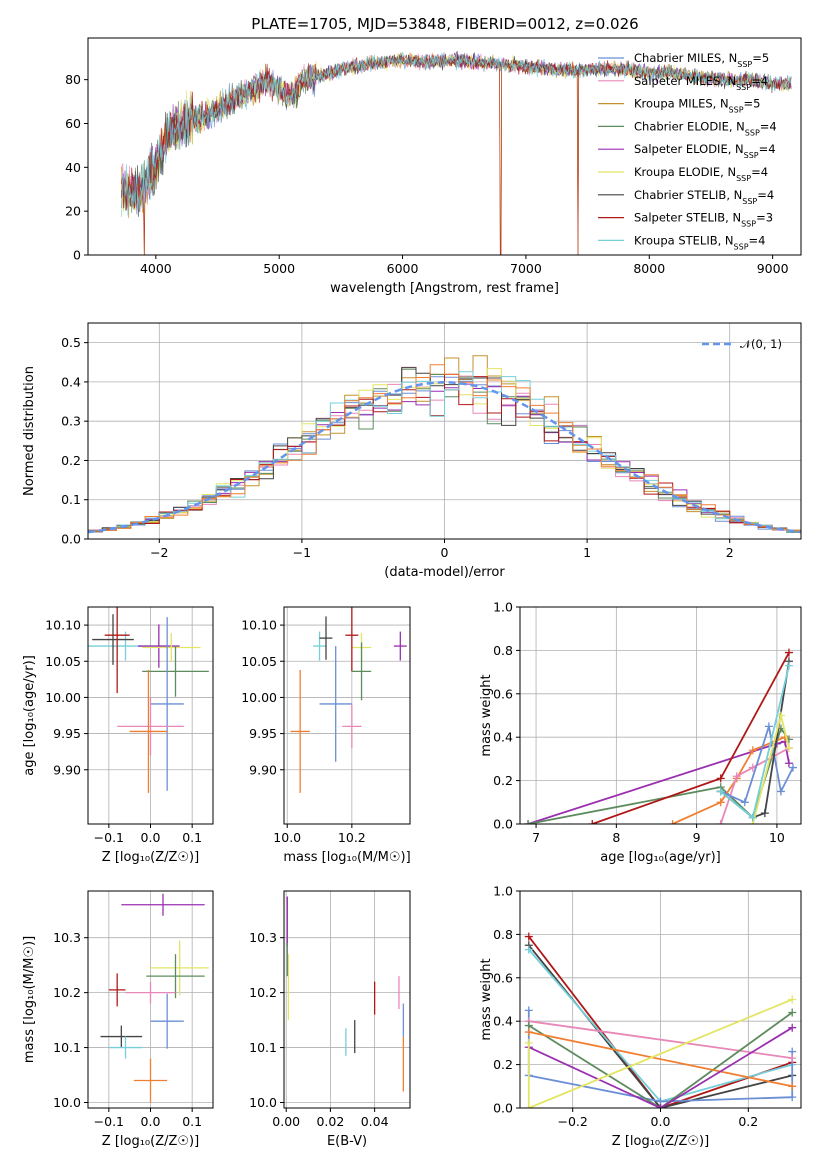 This screenshot has height=1170, width=819. I want to click on legend-entry: Kroupa ELODIE, NSSP=4, so click(701, 174).